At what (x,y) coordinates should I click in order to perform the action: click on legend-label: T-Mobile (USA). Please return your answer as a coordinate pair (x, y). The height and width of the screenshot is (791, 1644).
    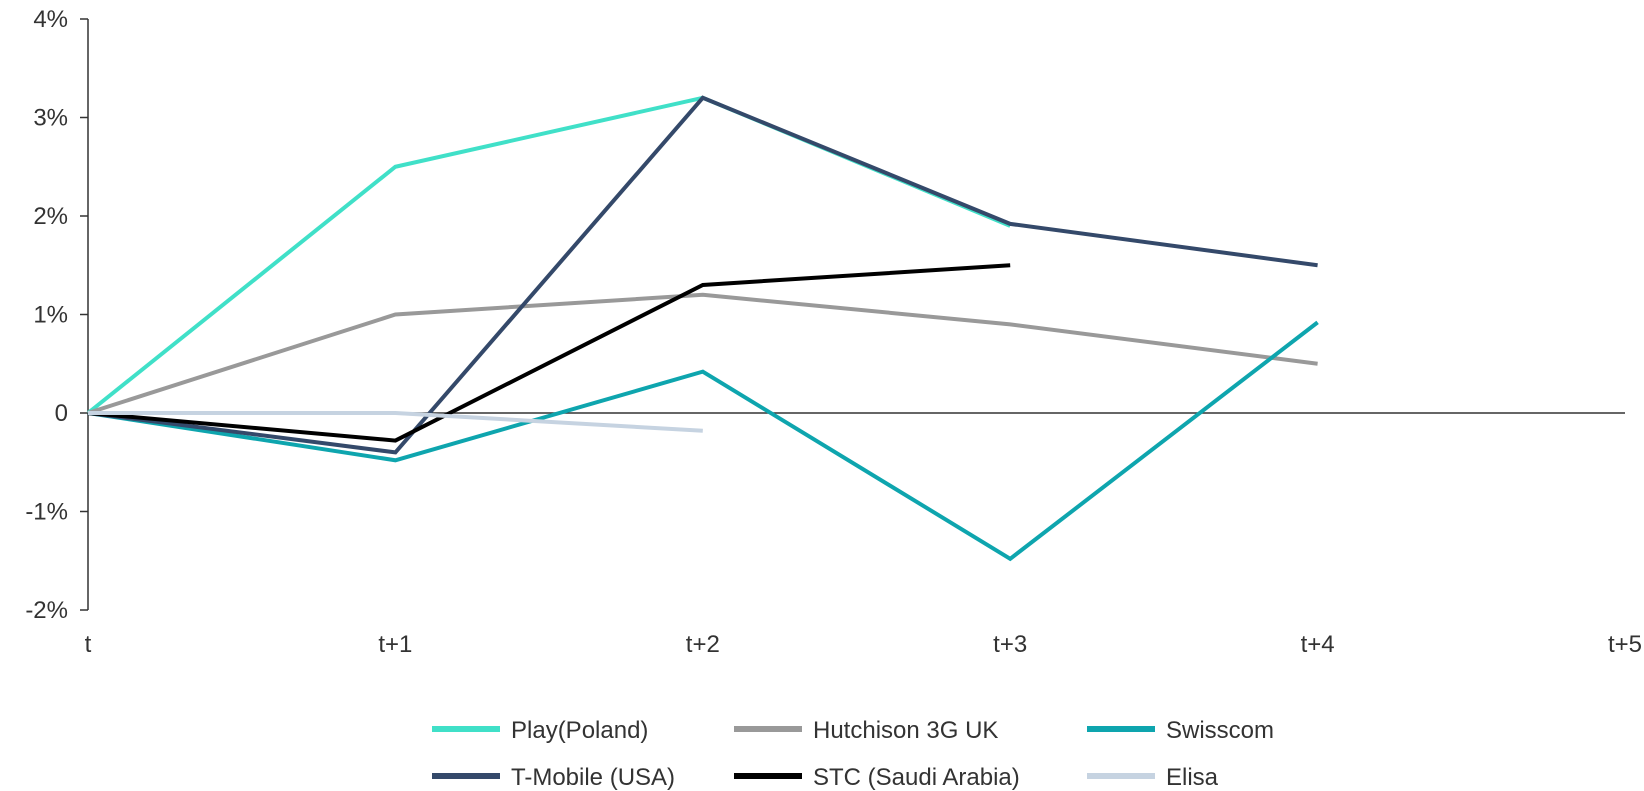
    Looking at the image, I should click on (593, 777).